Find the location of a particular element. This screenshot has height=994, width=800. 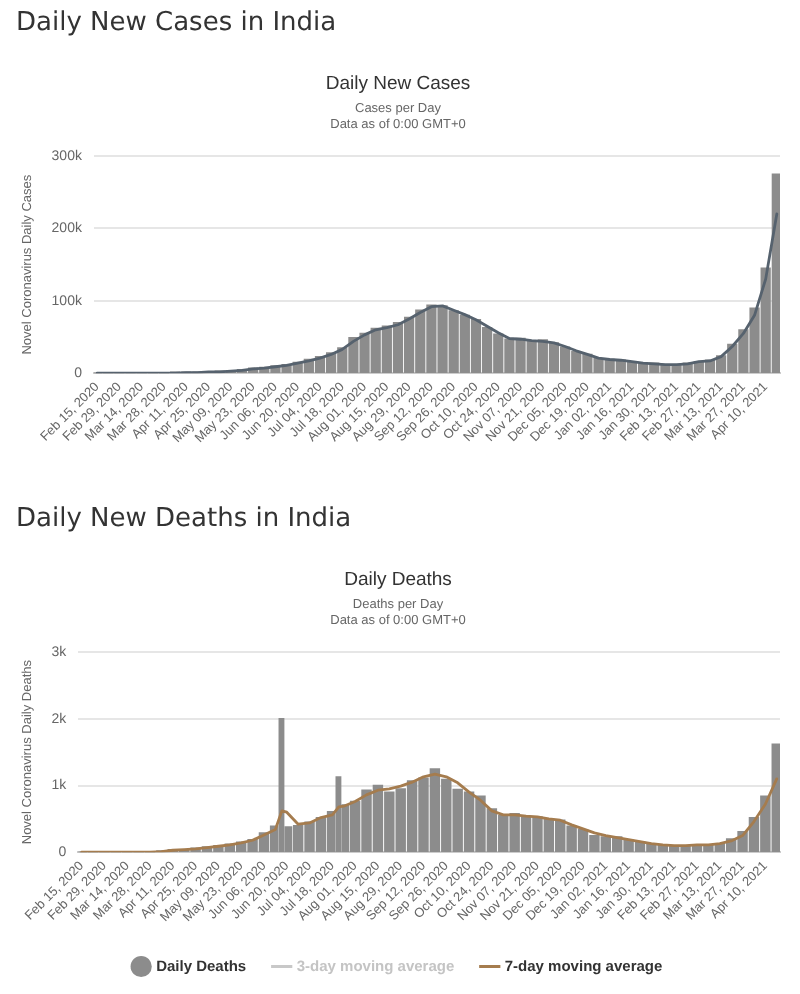

chart-title: Daily Deaths is located at coordinates (398, 579).